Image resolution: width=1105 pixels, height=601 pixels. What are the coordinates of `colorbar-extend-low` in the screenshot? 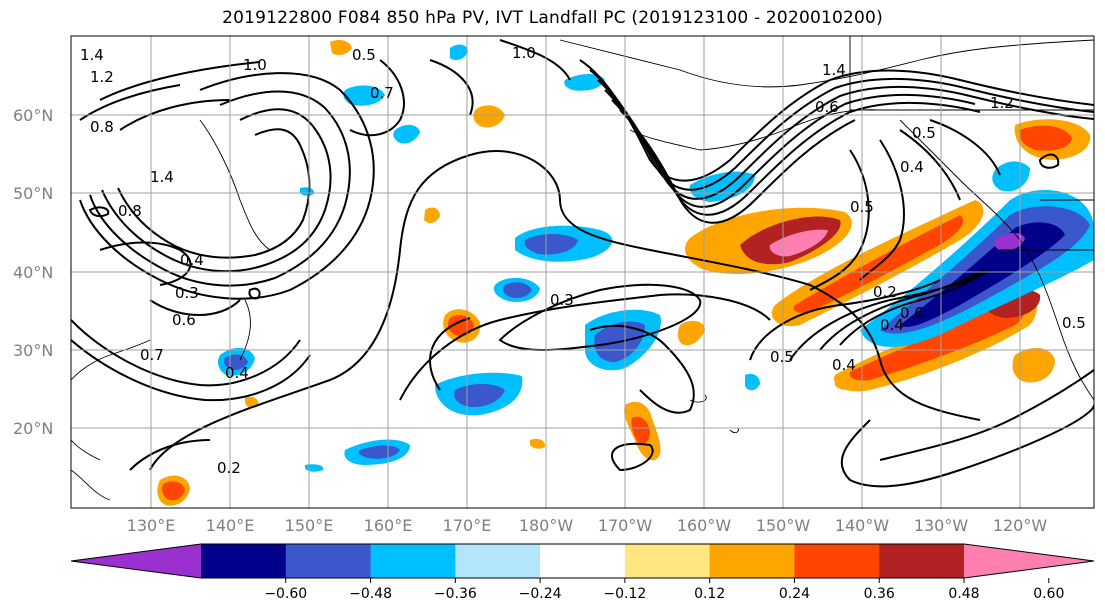 It's located at (136, 561).